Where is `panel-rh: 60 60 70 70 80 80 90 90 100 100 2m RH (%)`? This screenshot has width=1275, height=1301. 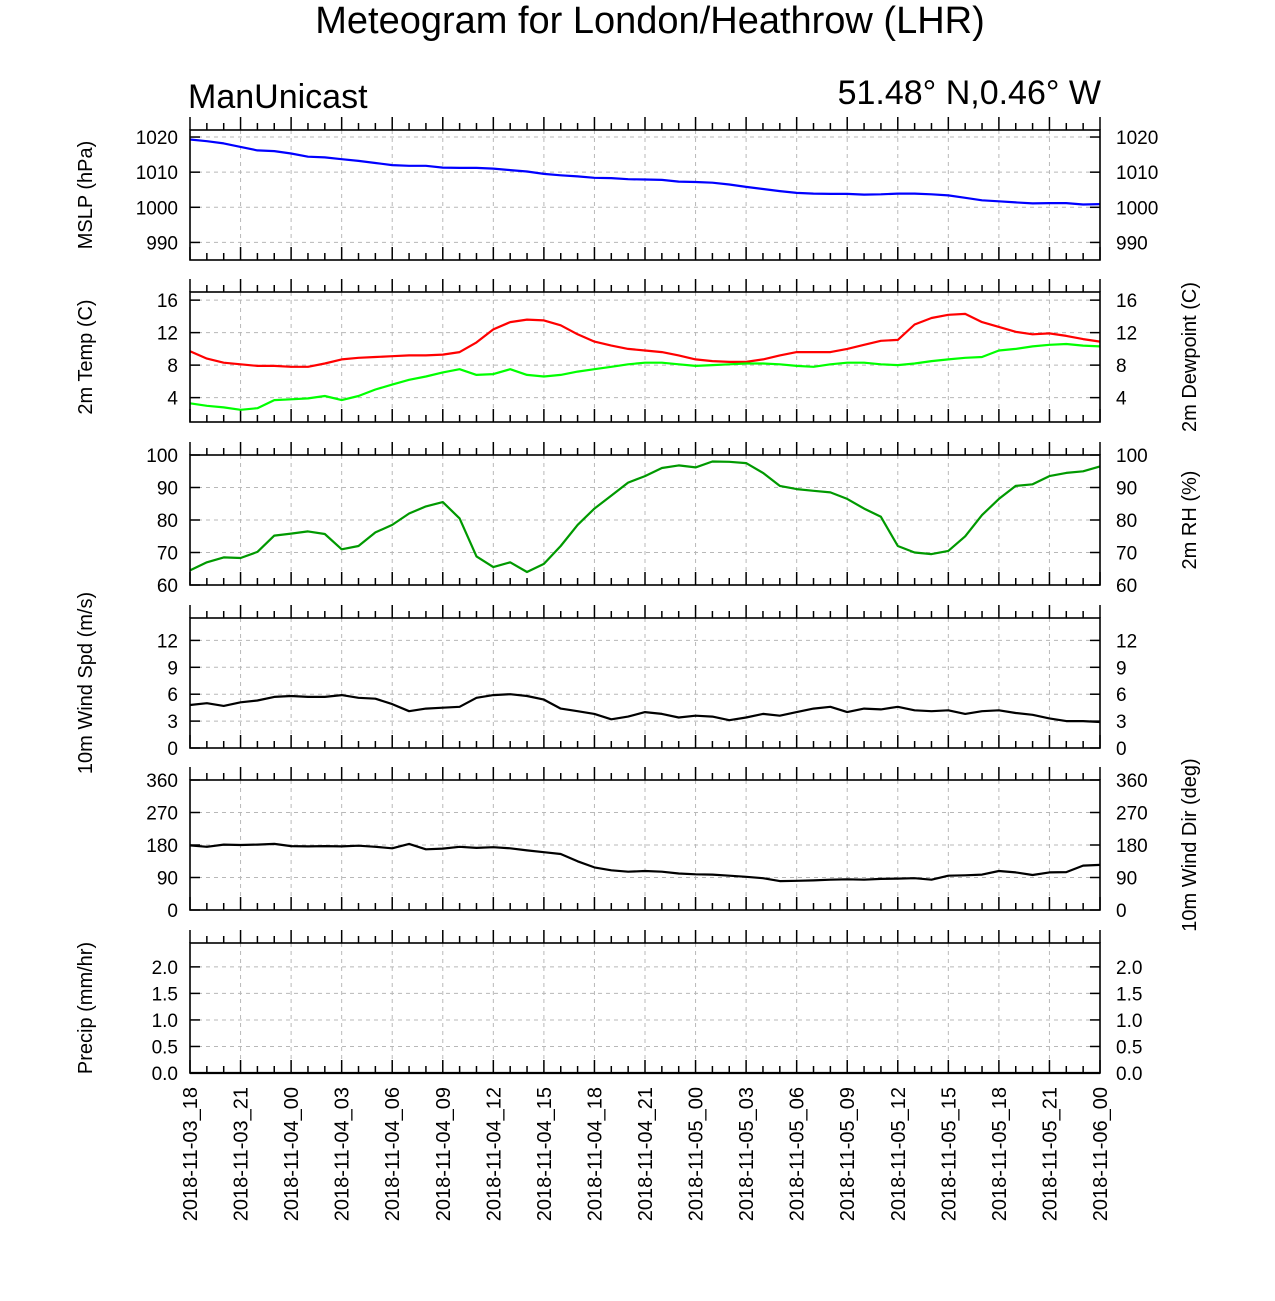 panel-rh: 60 60 70 70 80 80 90 90 100 100 2m RH (%) is located at coordinates (673, 519).